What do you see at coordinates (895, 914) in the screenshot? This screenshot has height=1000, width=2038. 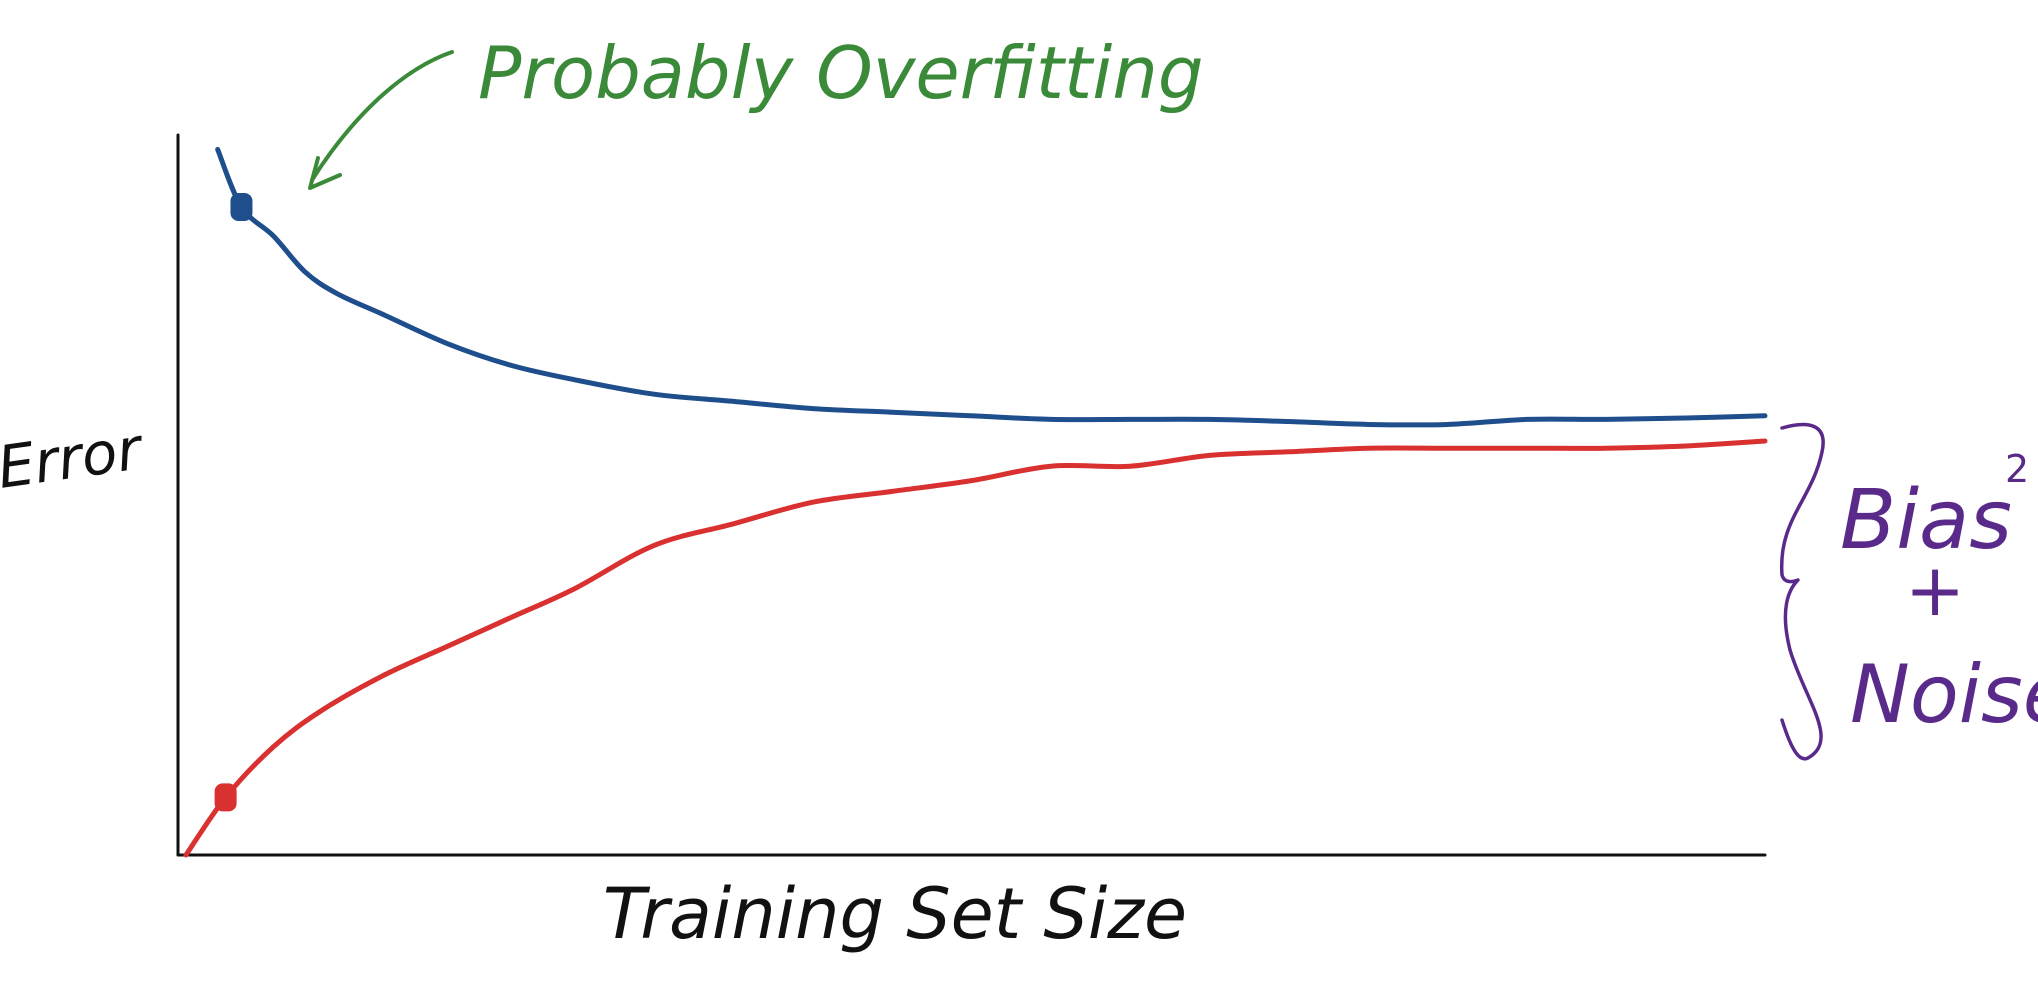 I see `x-axis-label: Training Set Size` at bounding box center [895, 914].